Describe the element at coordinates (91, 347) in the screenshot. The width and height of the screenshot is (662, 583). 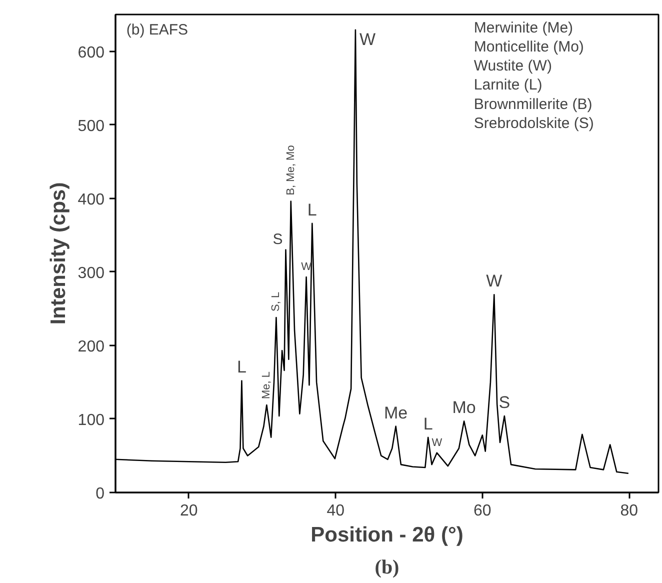
I see `y-tick-label: 200` at that location.